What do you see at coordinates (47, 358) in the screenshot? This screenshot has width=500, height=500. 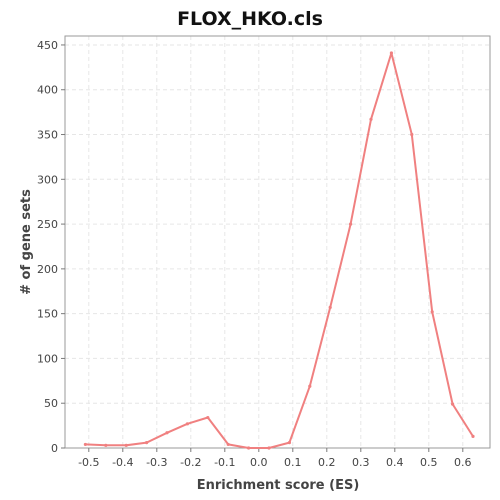 I see `y-tick-label: 100` at bounding box center [47, 358].